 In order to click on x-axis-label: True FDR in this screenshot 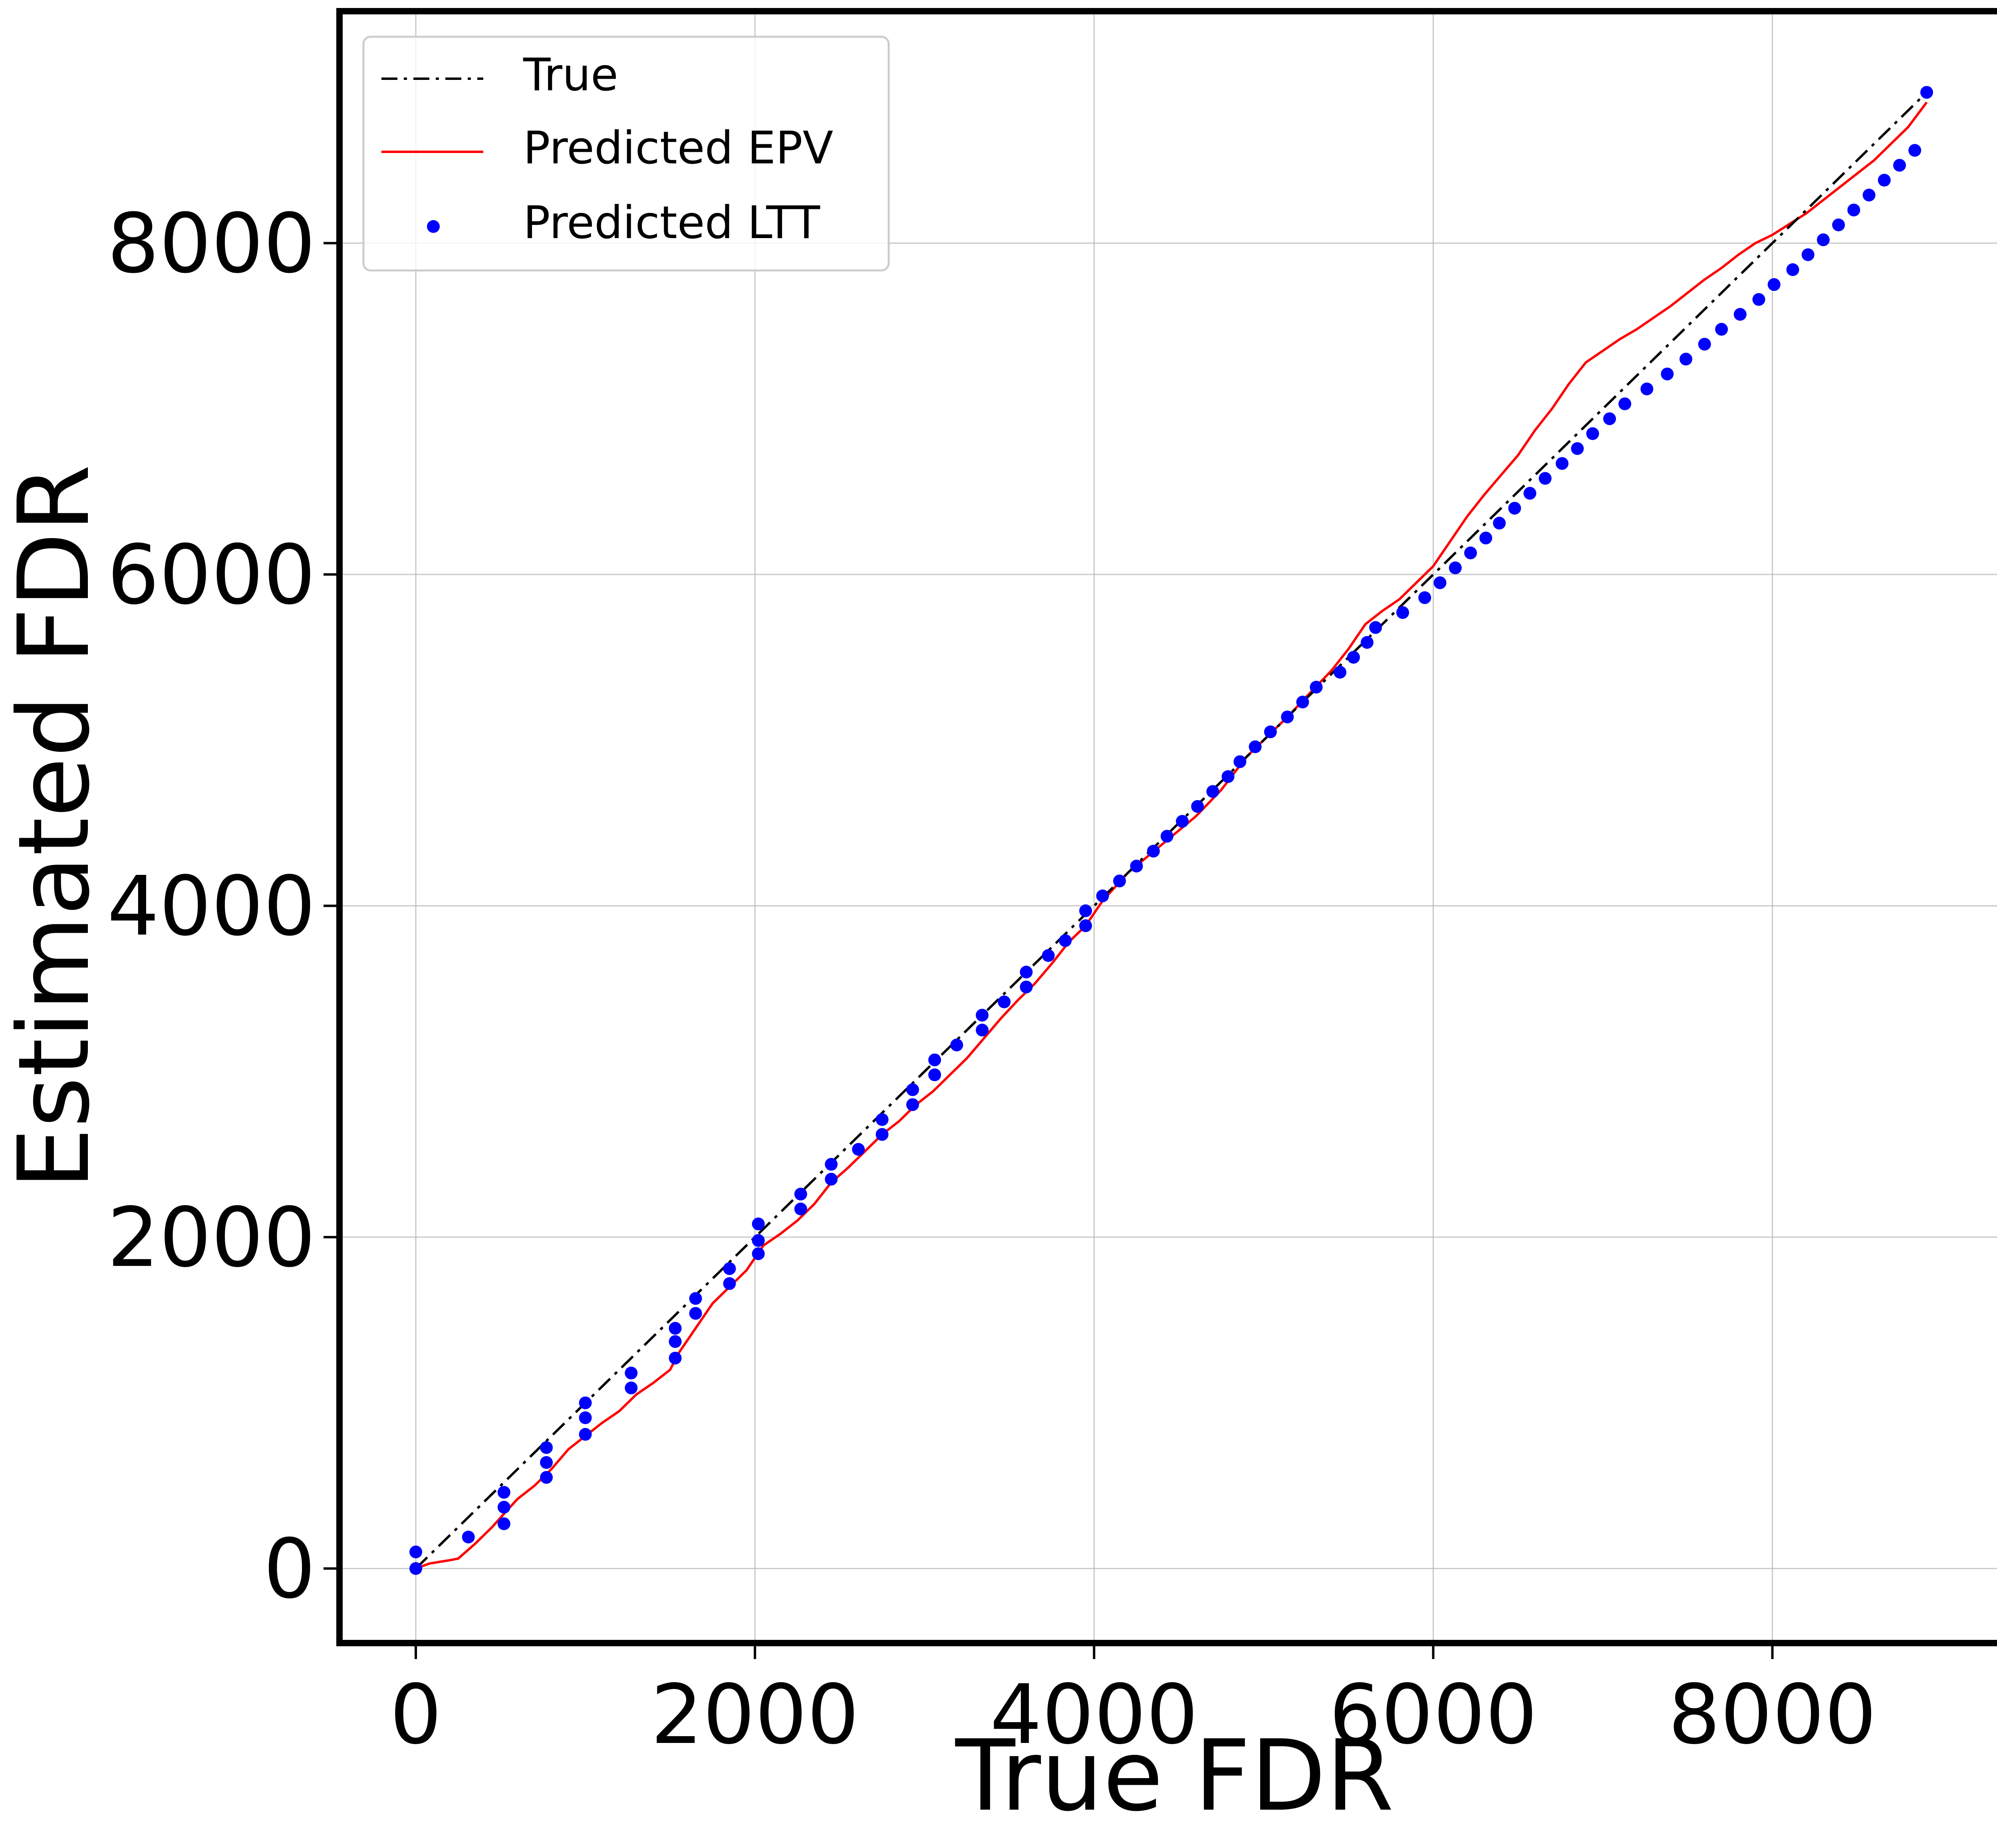, I will do `click(1174, 1776)`.